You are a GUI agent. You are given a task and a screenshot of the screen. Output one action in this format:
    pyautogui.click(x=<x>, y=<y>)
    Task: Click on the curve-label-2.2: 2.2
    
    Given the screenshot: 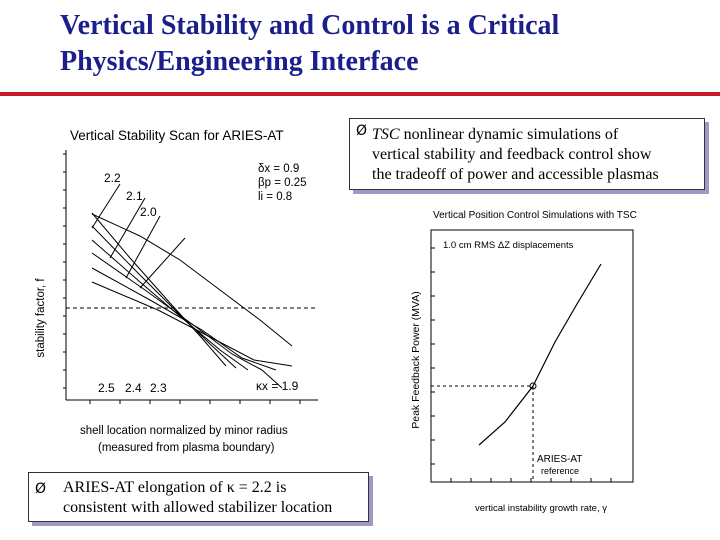 What is the action you would take?
    pyautogui.click(x=112, y=178)
    